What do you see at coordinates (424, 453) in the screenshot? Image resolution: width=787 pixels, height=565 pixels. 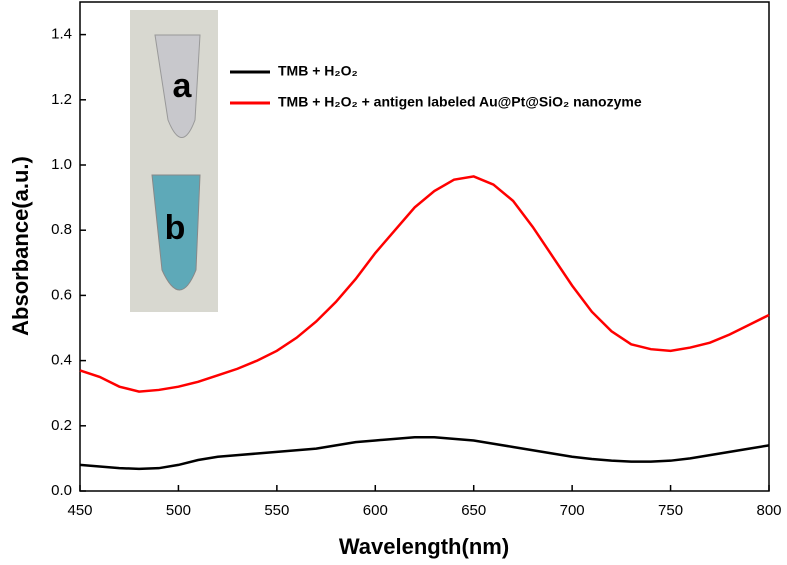 I see `series-line` at bounding box center [424, 453].